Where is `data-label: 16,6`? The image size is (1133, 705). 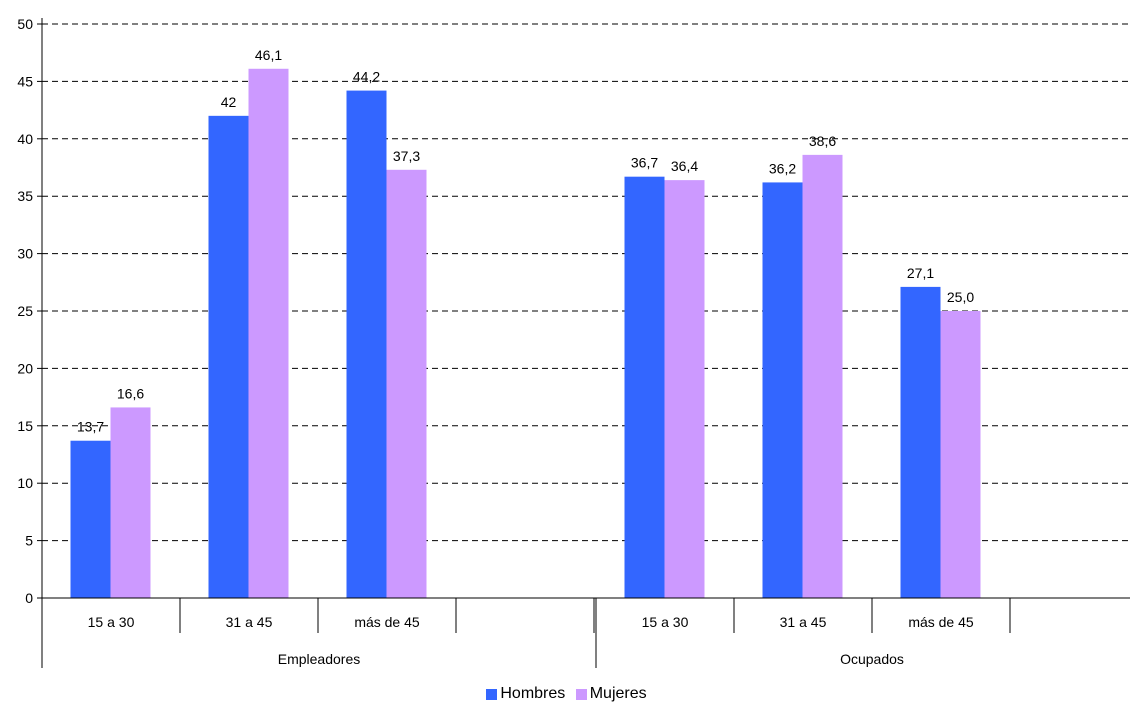 data-label: 16,6 is located at coordinates (130, 393).